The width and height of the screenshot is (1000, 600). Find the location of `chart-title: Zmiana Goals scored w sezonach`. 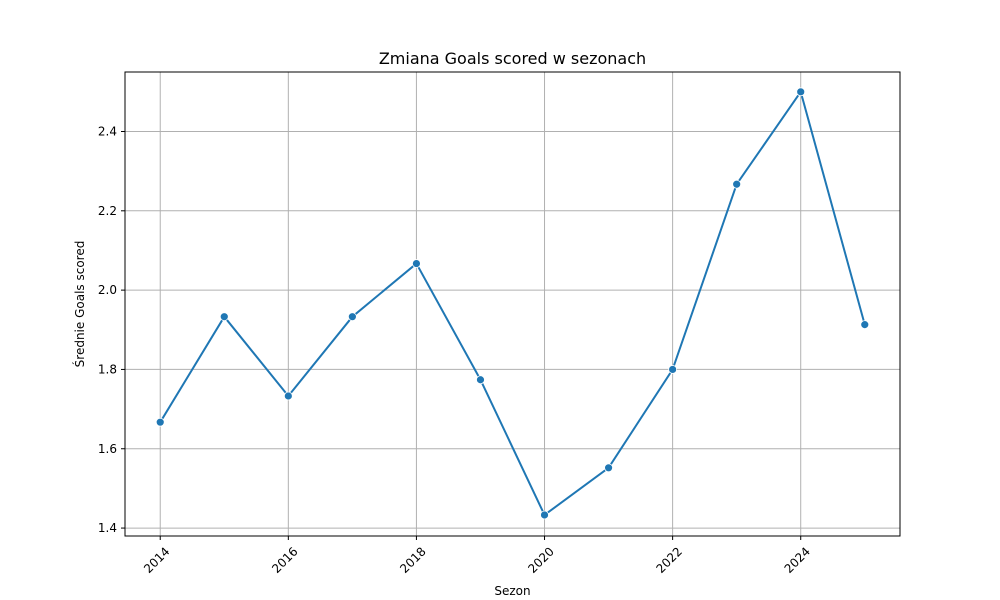

chart-title: Zmiana Goals scored w sezonach is located at coordinates (512, 58).